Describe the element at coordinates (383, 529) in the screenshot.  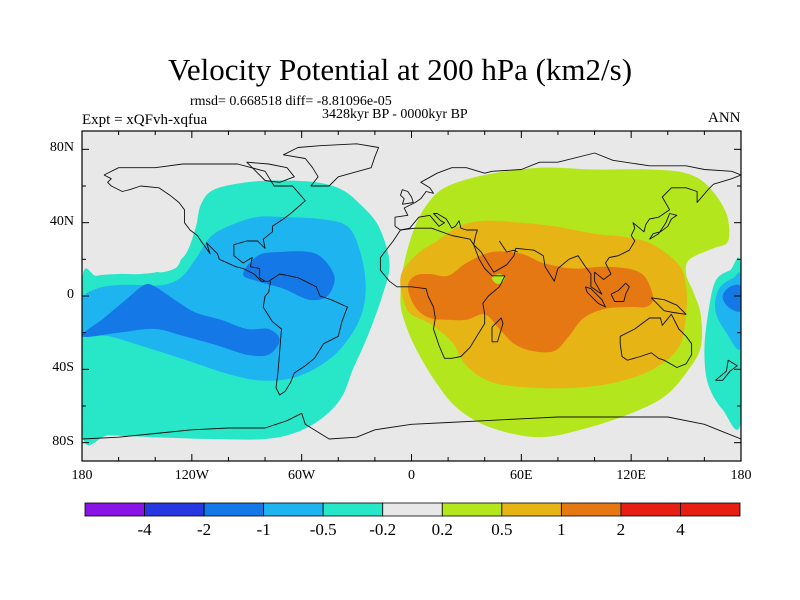
I see `colorbar-label: -0.2` at that location.